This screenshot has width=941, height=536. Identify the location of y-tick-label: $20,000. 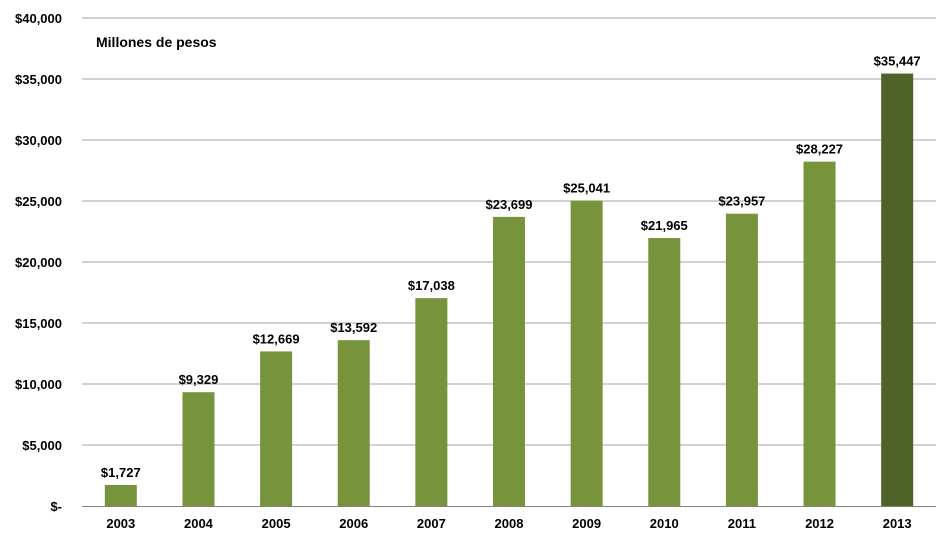
(38, 262).